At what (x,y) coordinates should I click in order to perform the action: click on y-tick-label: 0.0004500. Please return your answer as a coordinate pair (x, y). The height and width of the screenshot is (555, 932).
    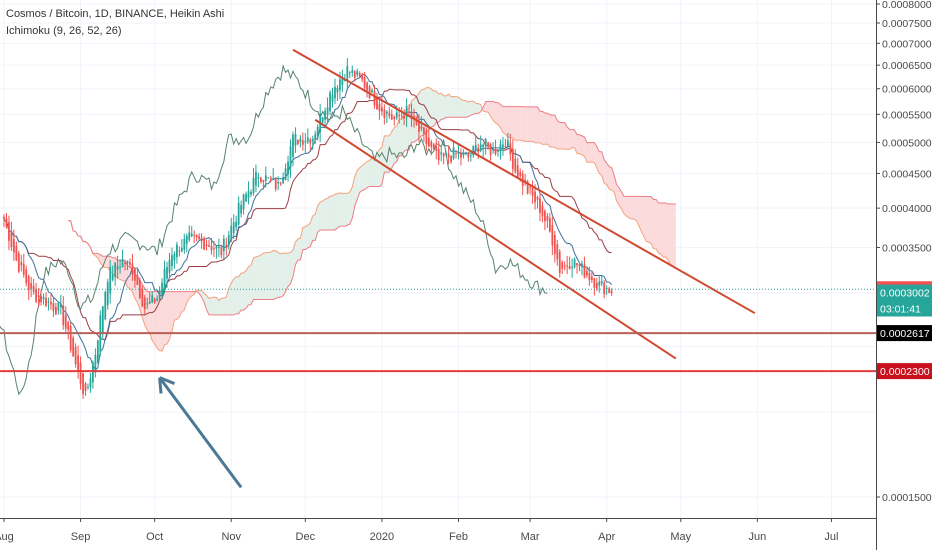
    Looking at the image, I should click on (907, 174).